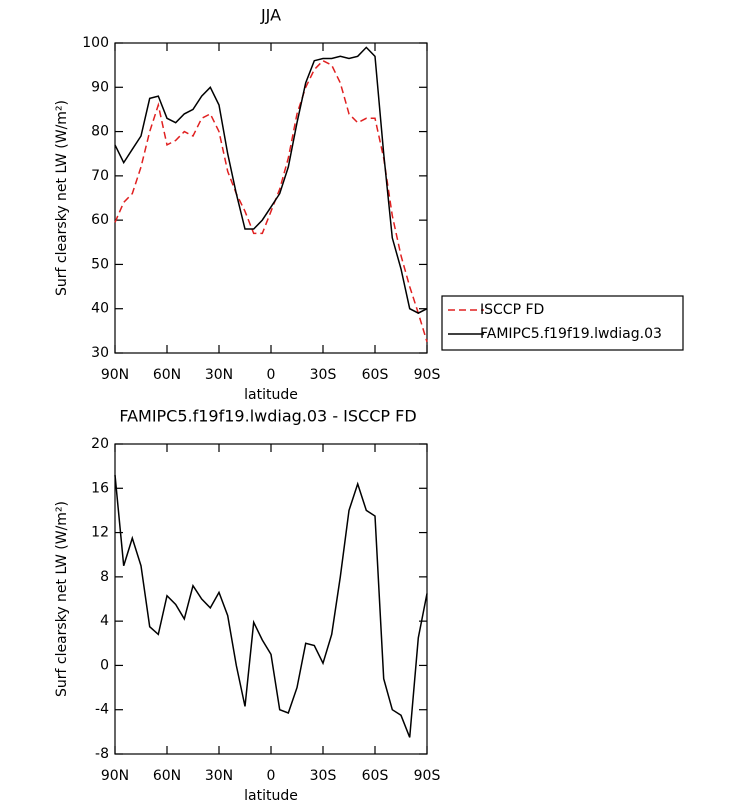 The image size is (733, 812). I want to click on y-tick-label: 90, so click(100, 87).